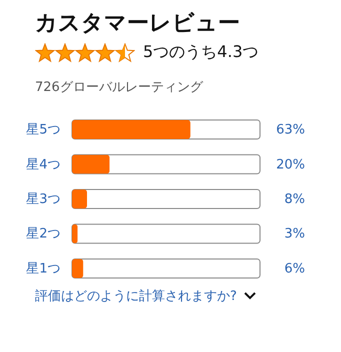 This screenshot has width=341, height=352. I want to click on data-label: 6%, so click(294, 268).